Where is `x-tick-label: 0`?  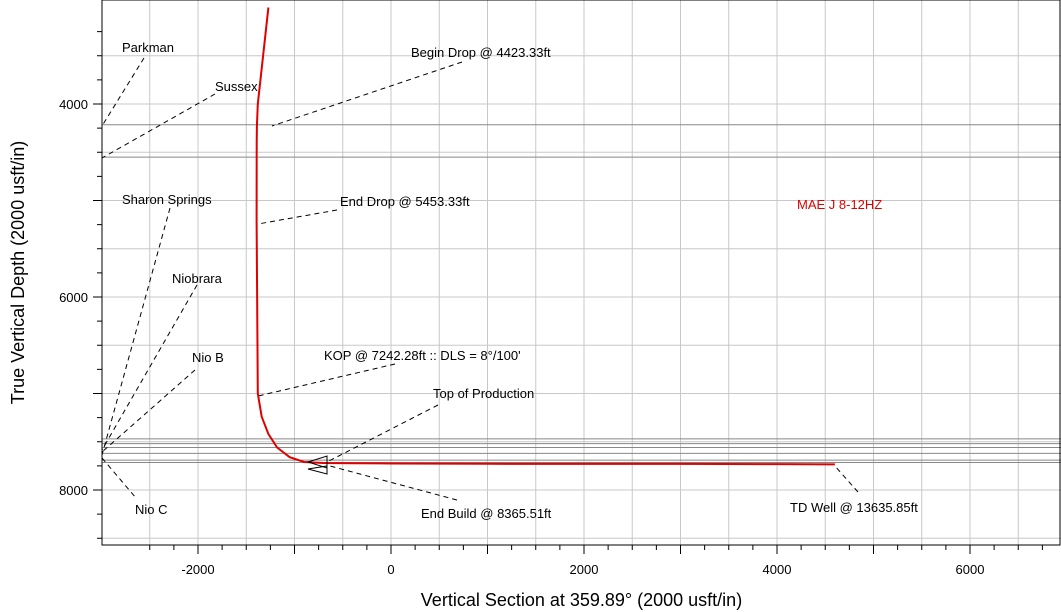
x-tick-label: 0 is located at coordinates (390, 569).